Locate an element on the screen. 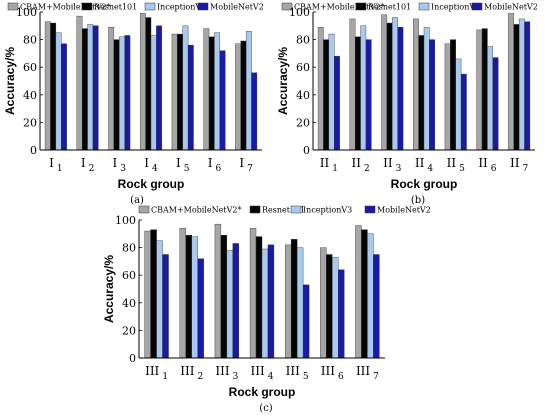 Image resolution: width=550 pixels, height=419 pixels. x-tick-label: III 1 is located at coordinates (156, 373).